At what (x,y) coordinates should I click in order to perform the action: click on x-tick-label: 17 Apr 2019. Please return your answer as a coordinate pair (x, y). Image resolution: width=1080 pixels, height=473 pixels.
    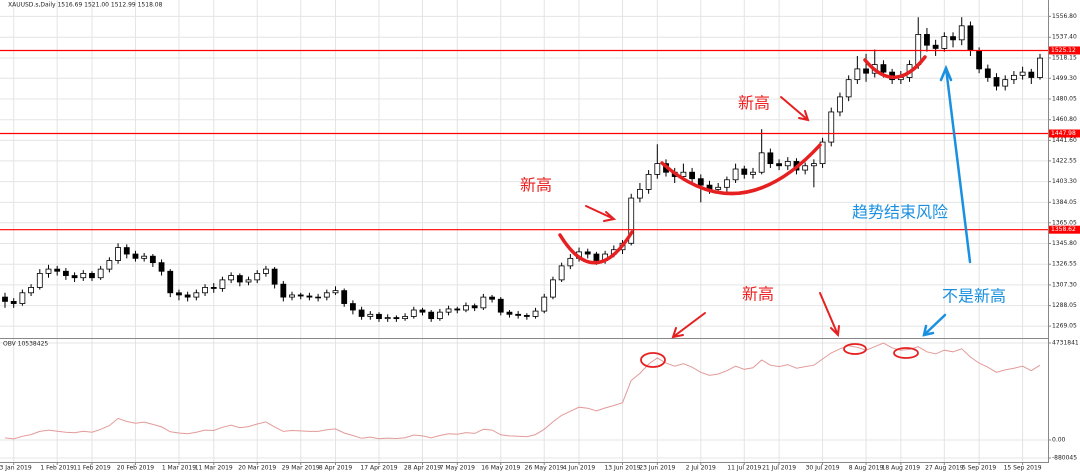
    Looking at the image, I should click on (378, 468).